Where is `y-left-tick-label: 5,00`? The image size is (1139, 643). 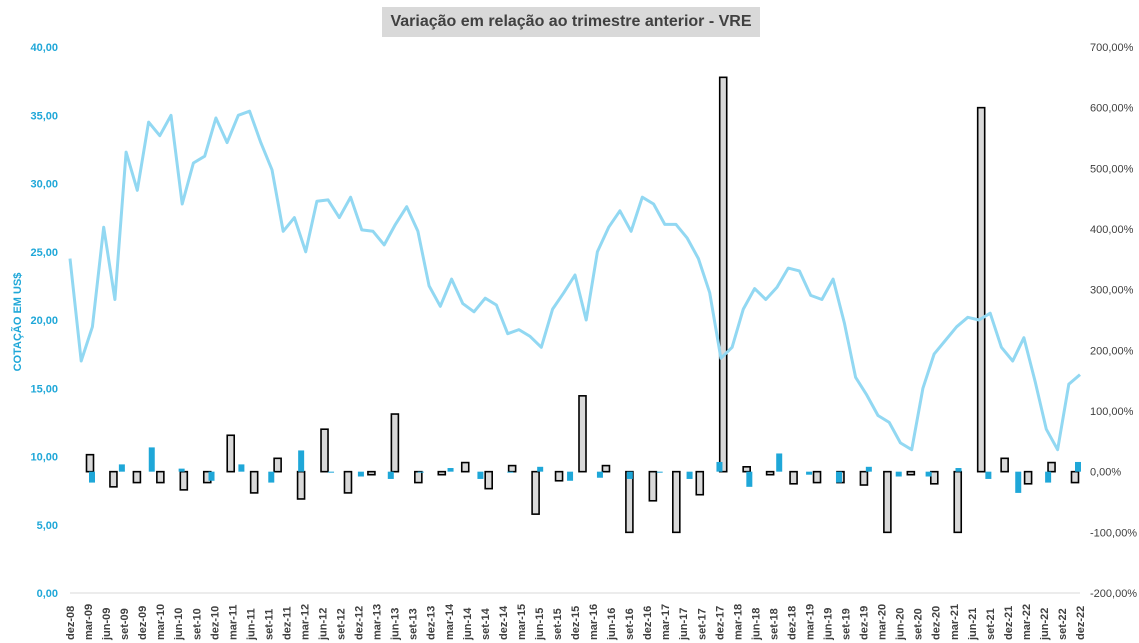 y-left-tick-label: 5,00 is located at coordinates (47, 526).